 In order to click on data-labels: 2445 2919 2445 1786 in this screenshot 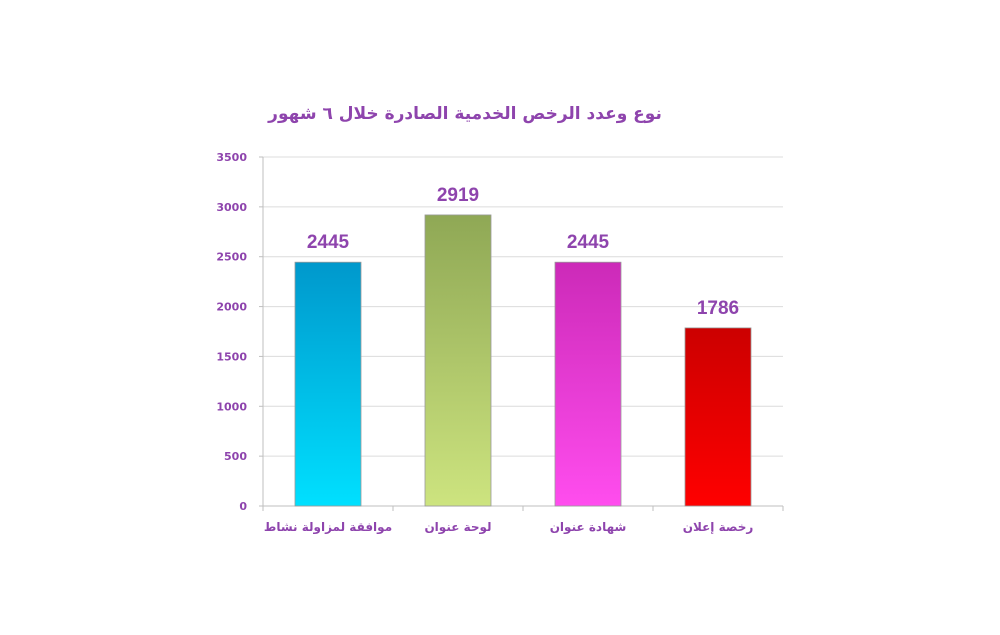, I will do `click(523, 252)`.